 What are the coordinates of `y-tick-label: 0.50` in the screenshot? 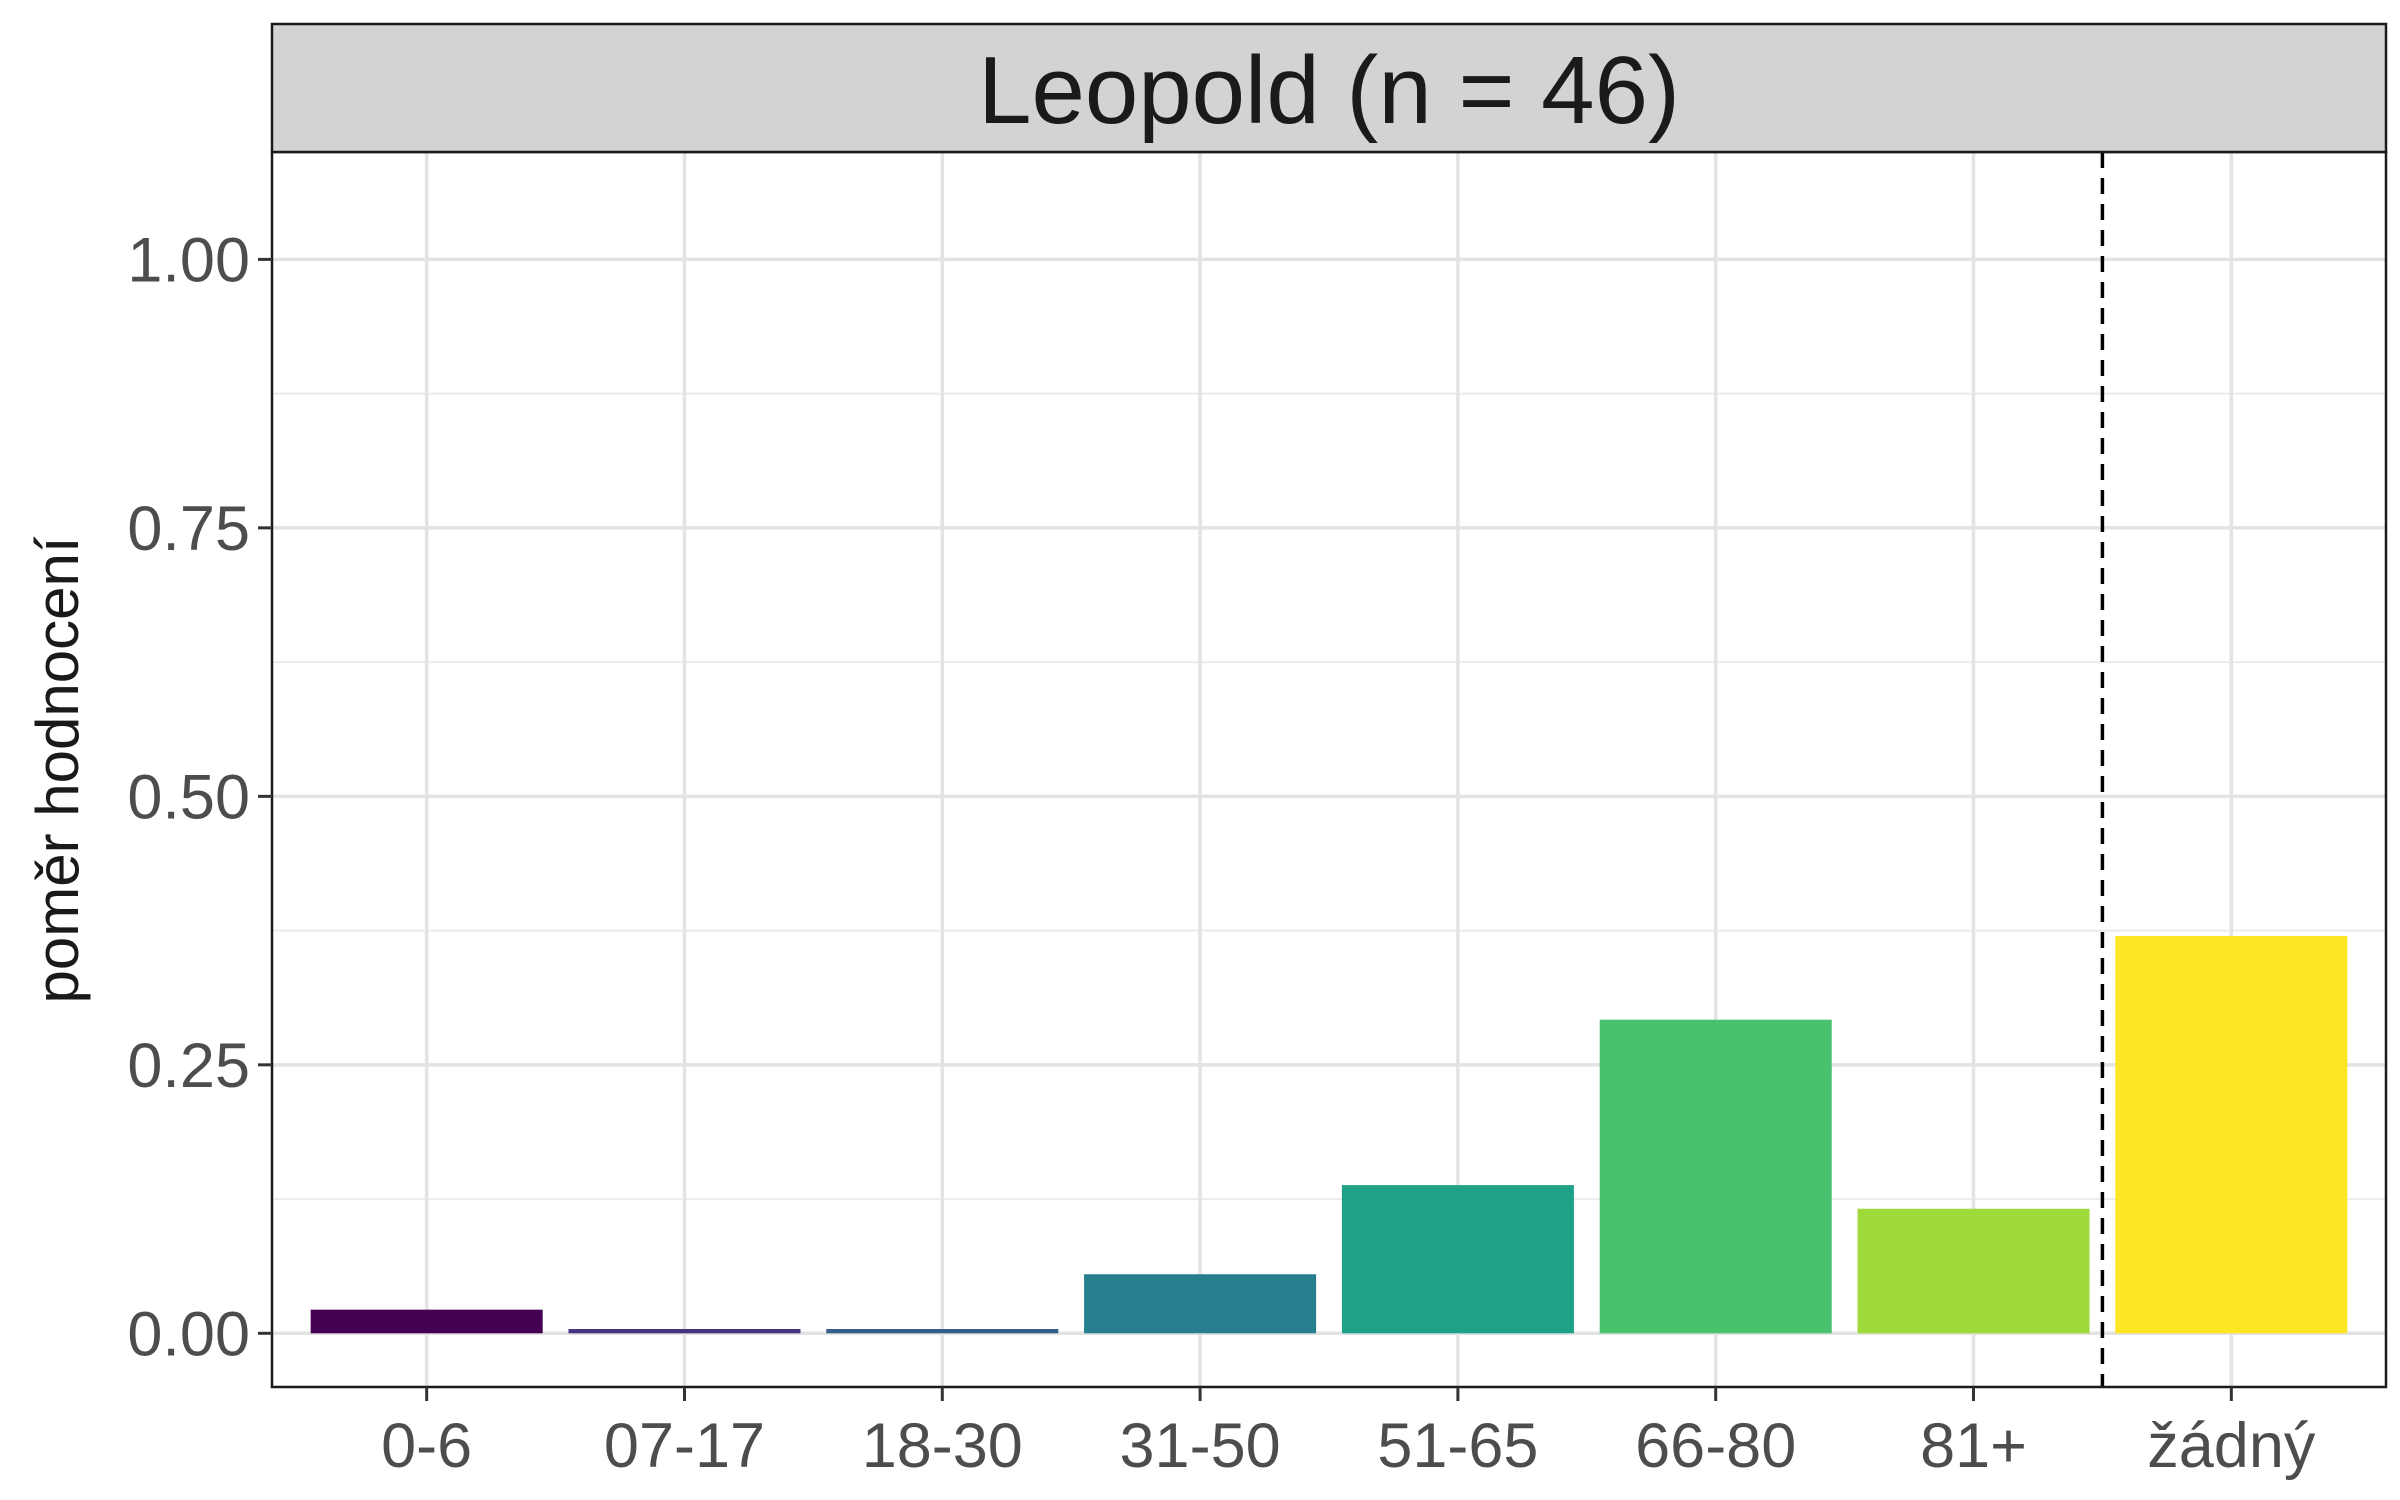 It's located at (188, 797).